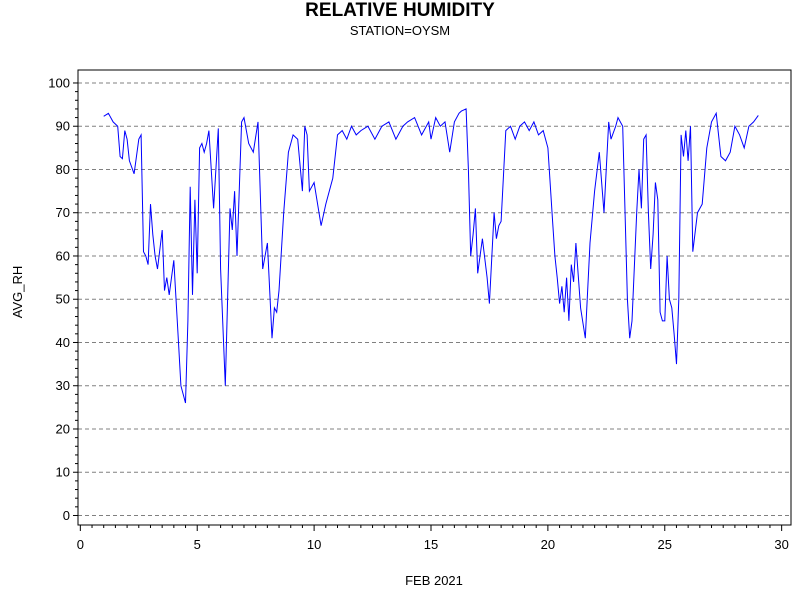 Image resolution: width=800 pixels, height=600 pixels. What do you see at coordinates (314, 544) in the screenshot?
I see `x-tick-label-10: 10` at bounding box center [314, 544].